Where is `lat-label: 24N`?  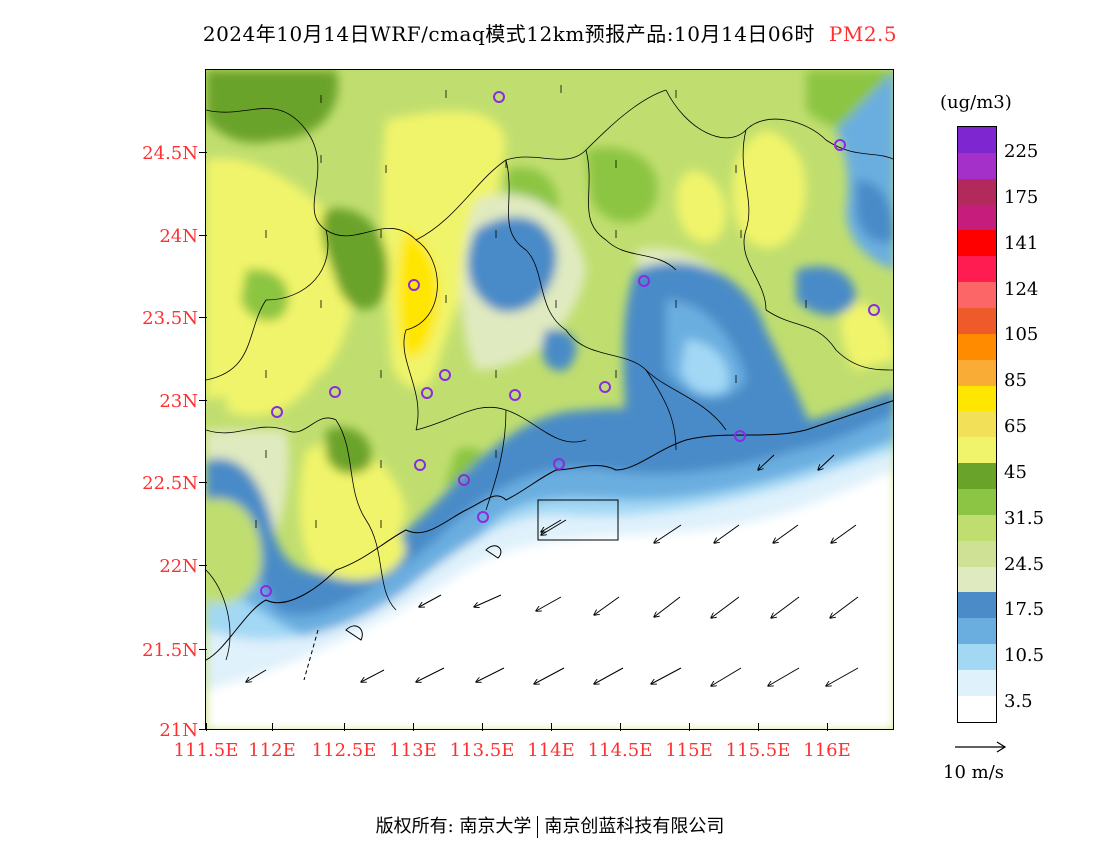 lat-label: 24N is located at coordinates (178, 236).